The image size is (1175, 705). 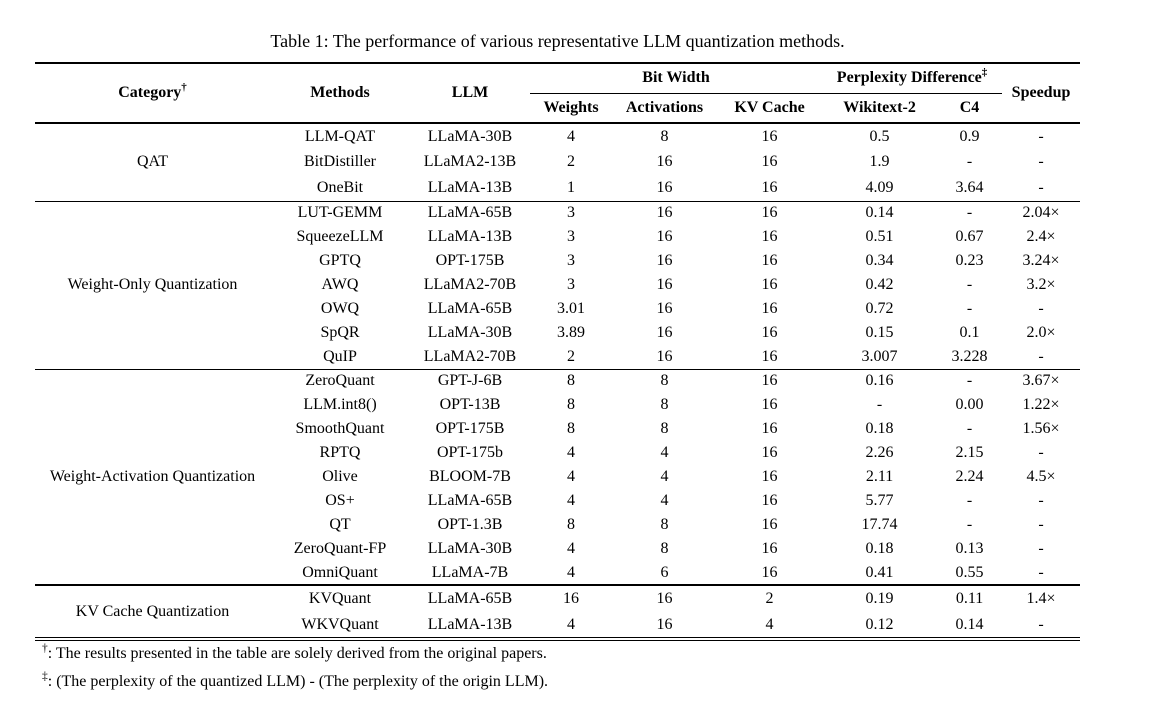 What do you see at coordinates (470, 381) in the screenshot?
I see `llm-cell: GPT-J-6B` at bounding box center [470, 381].